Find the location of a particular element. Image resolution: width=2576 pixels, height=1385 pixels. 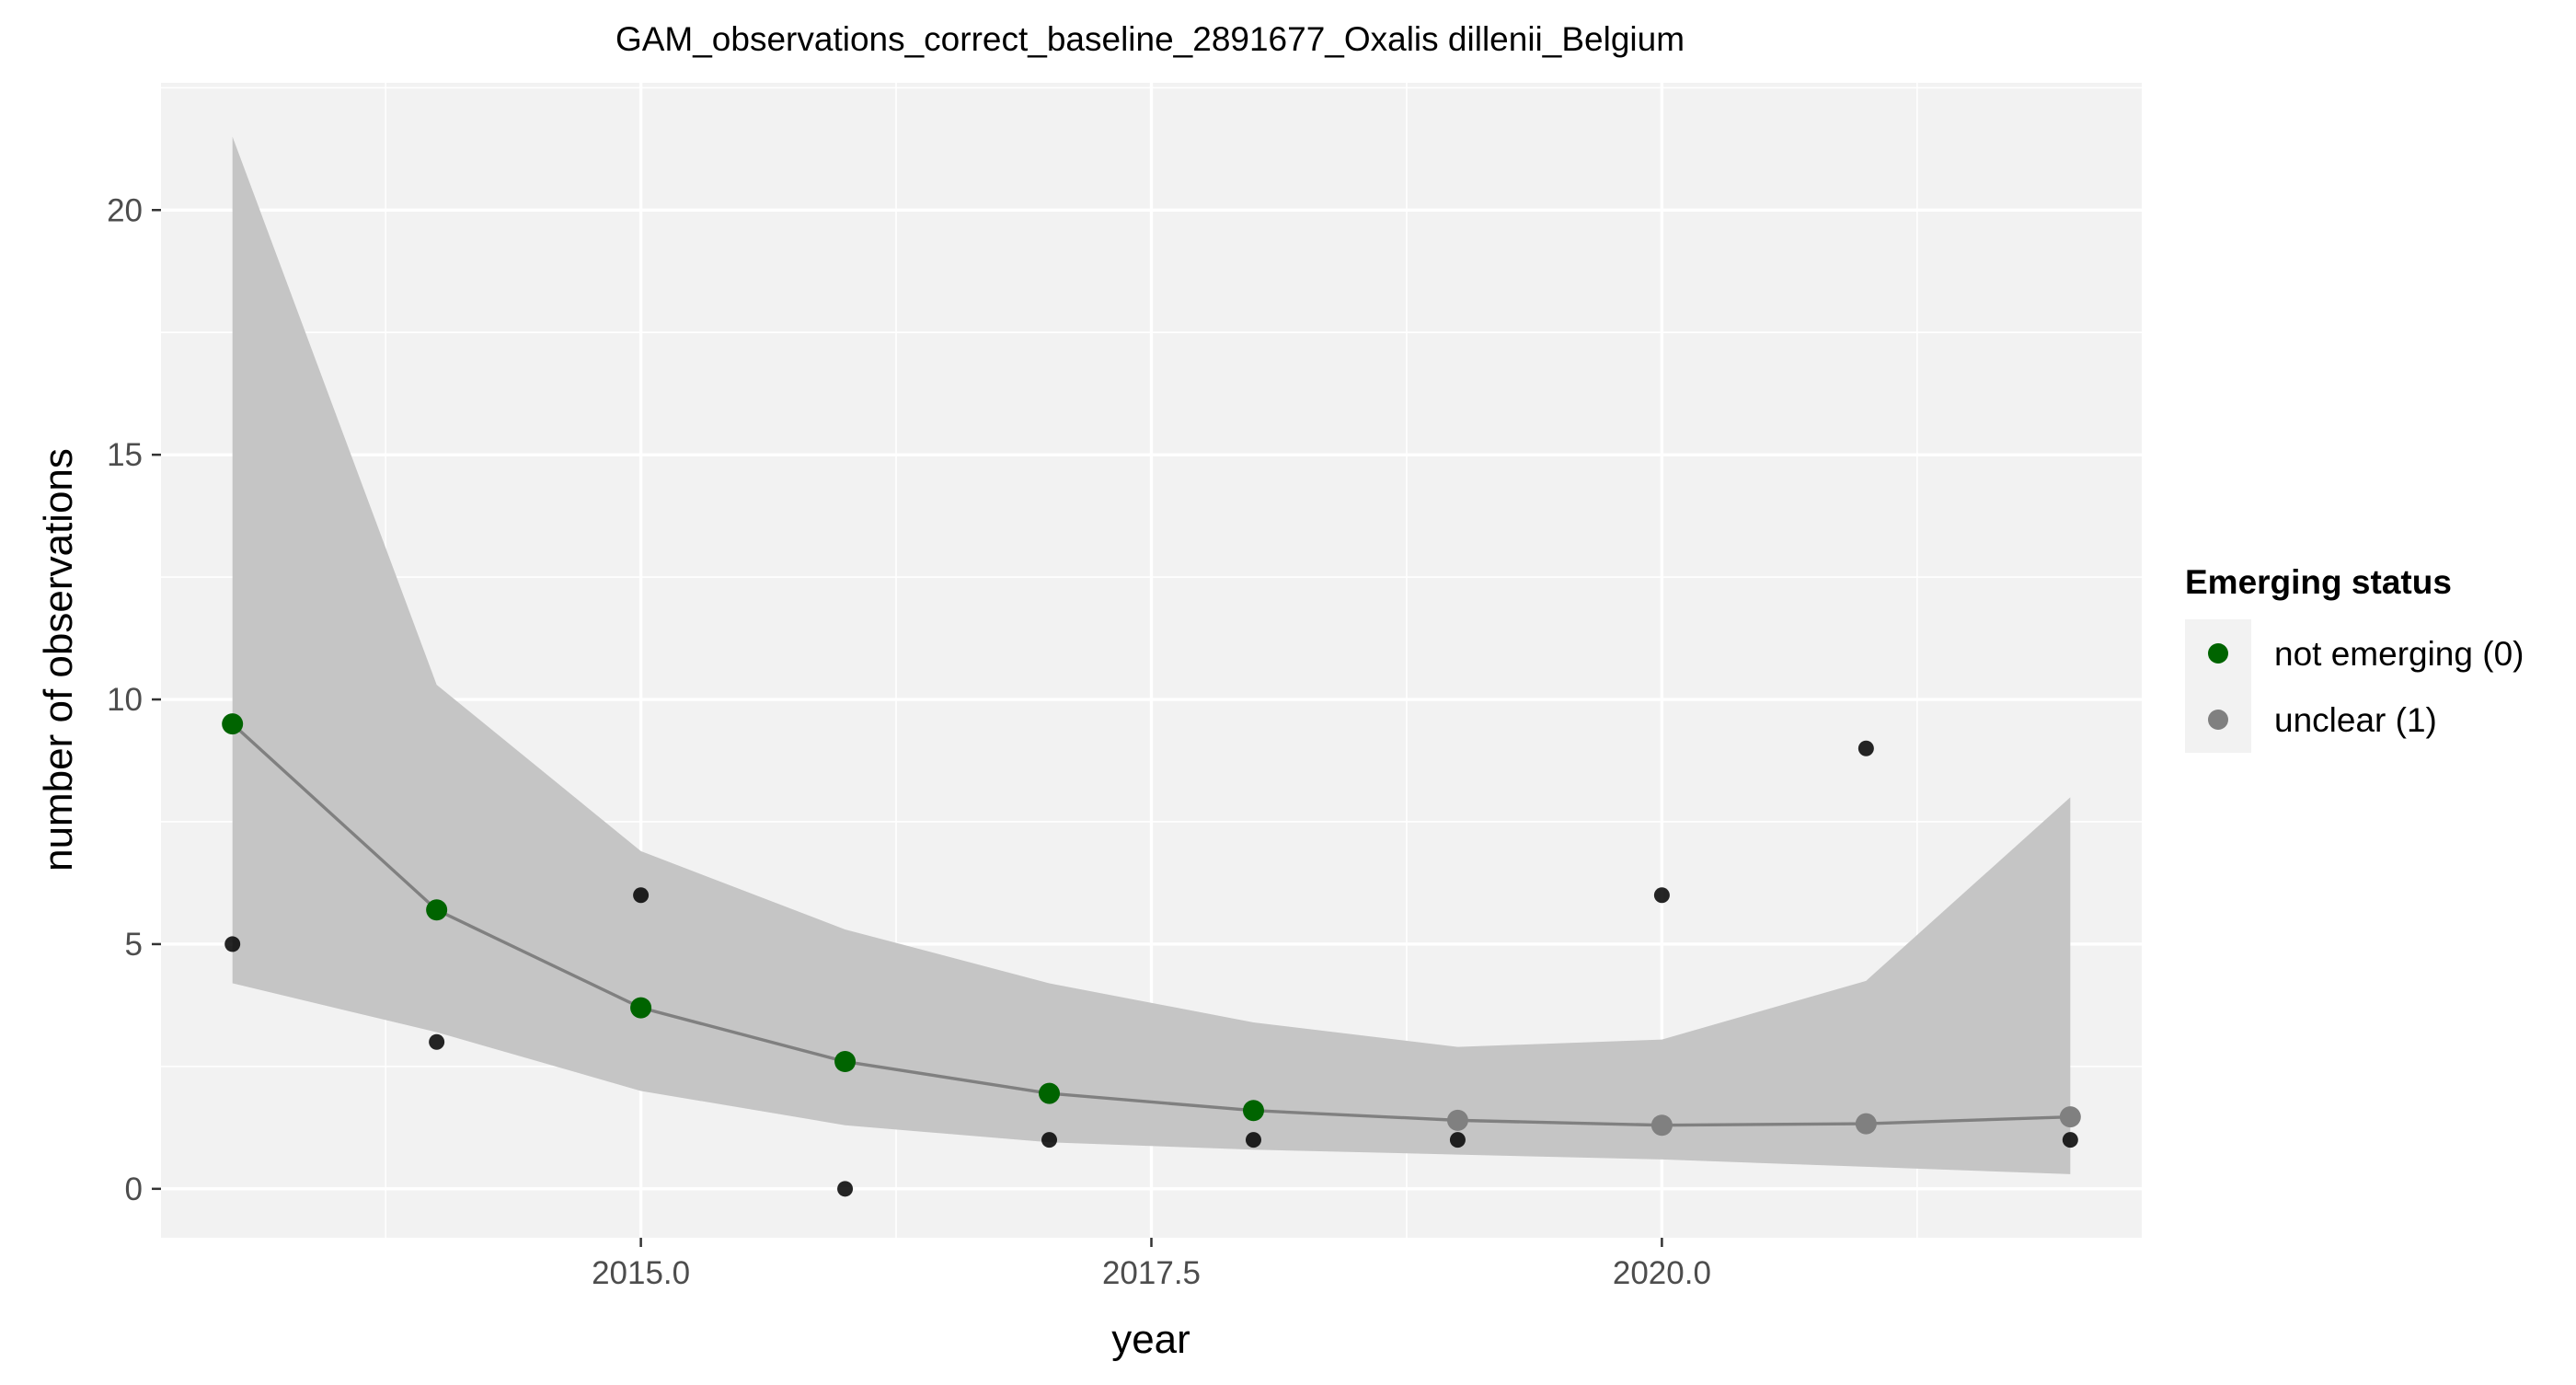

y-axis: 0 5 10 15 20 is located at coordinates (134, 699).